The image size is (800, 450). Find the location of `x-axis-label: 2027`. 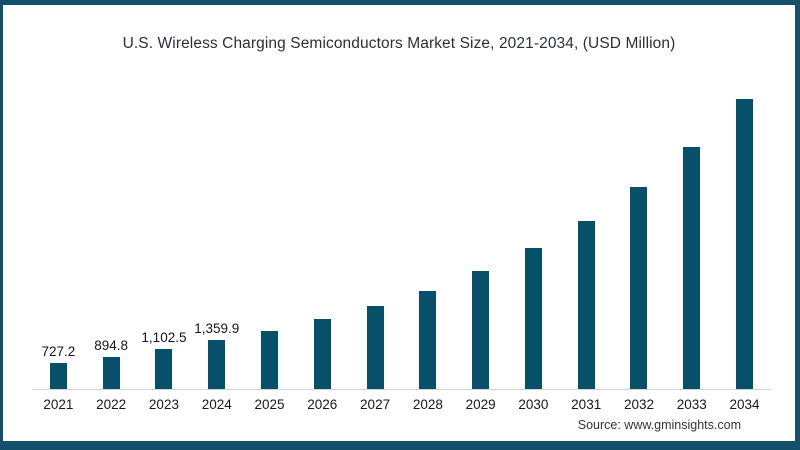

x-axis-label: 2027 is located at coordinates (375, 404).